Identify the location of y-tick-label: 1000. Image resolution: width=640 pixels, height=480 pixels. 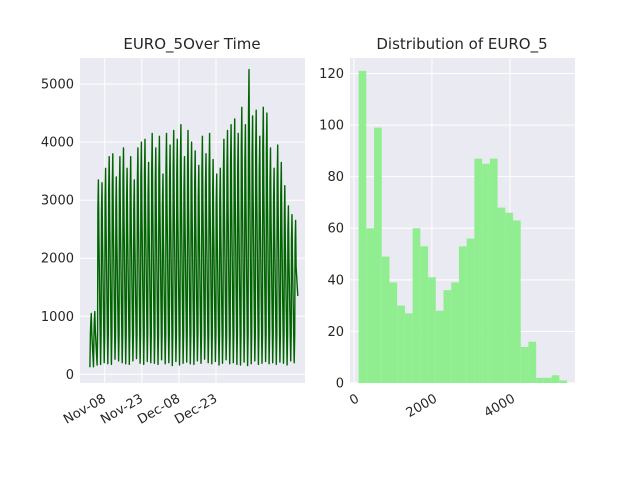
(57, 317).